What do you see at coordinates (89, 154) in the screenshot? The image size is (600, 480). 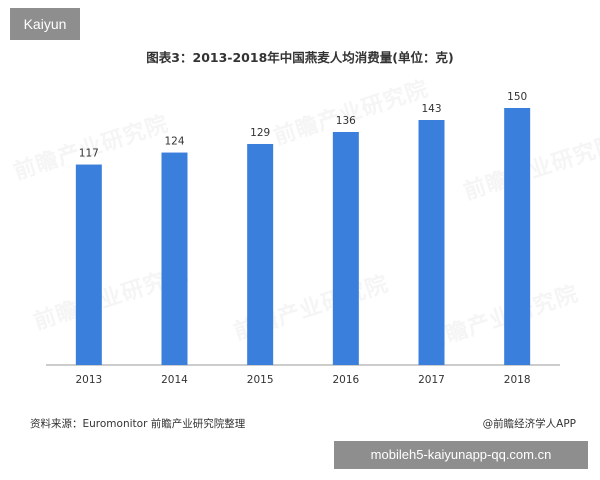 I see `data-label-2013: 117` at bounding box center [89, 154].